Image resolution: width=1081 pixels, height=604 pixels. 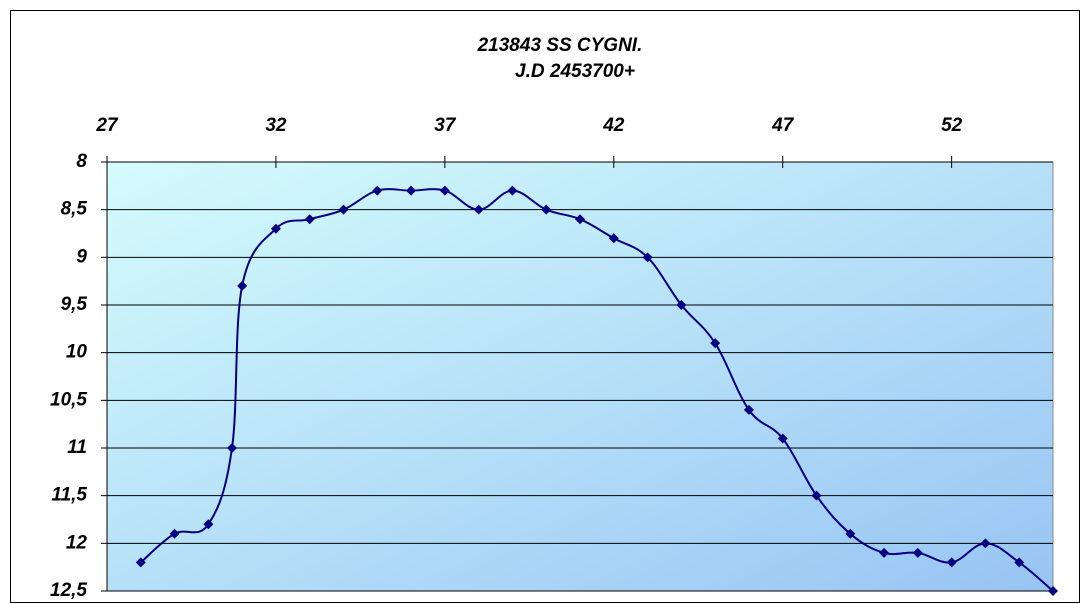 I want to click on x-tick-label: 52, so click(x=952, y=125).